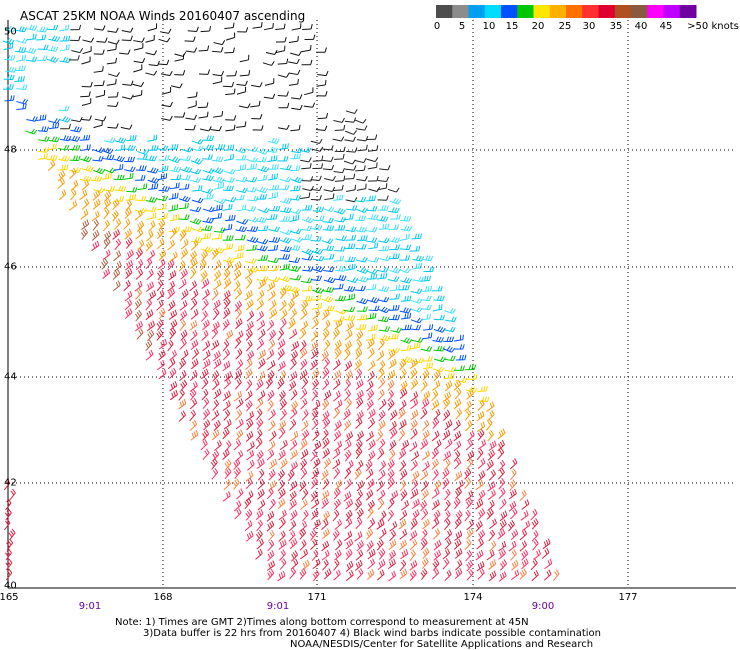  Describe the element at coordinates (558, 11) in the screenshot. I see `legend-swatch` at that location.